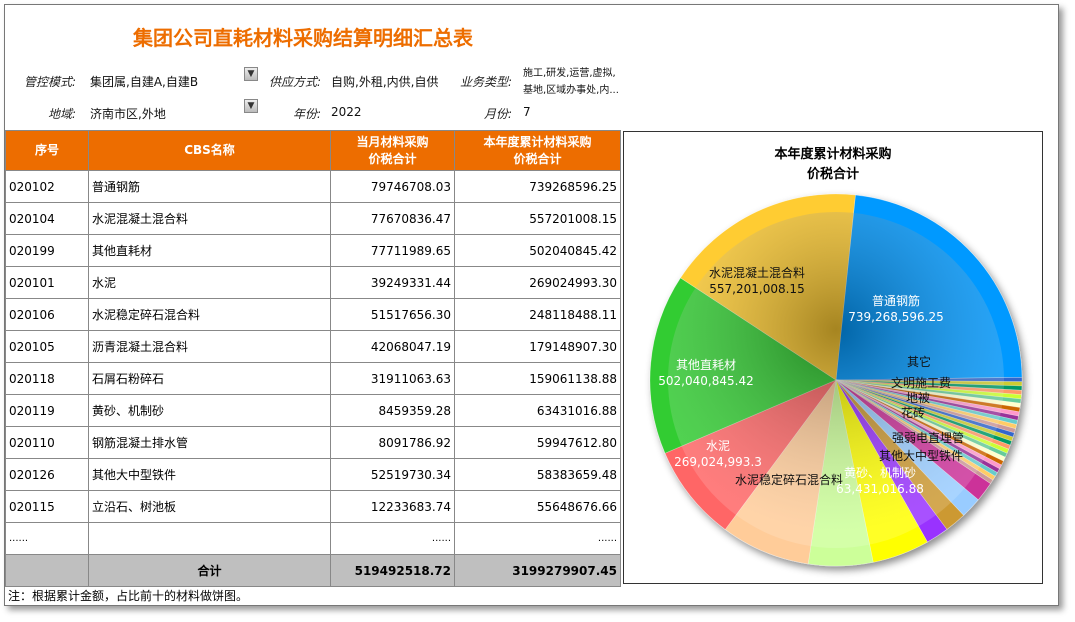 The height and width of the screenshot is (622, 1075). Describe the element at coordinates (537, 218) in the screenshot. I see `cell-year: 557201008.15` at that location.